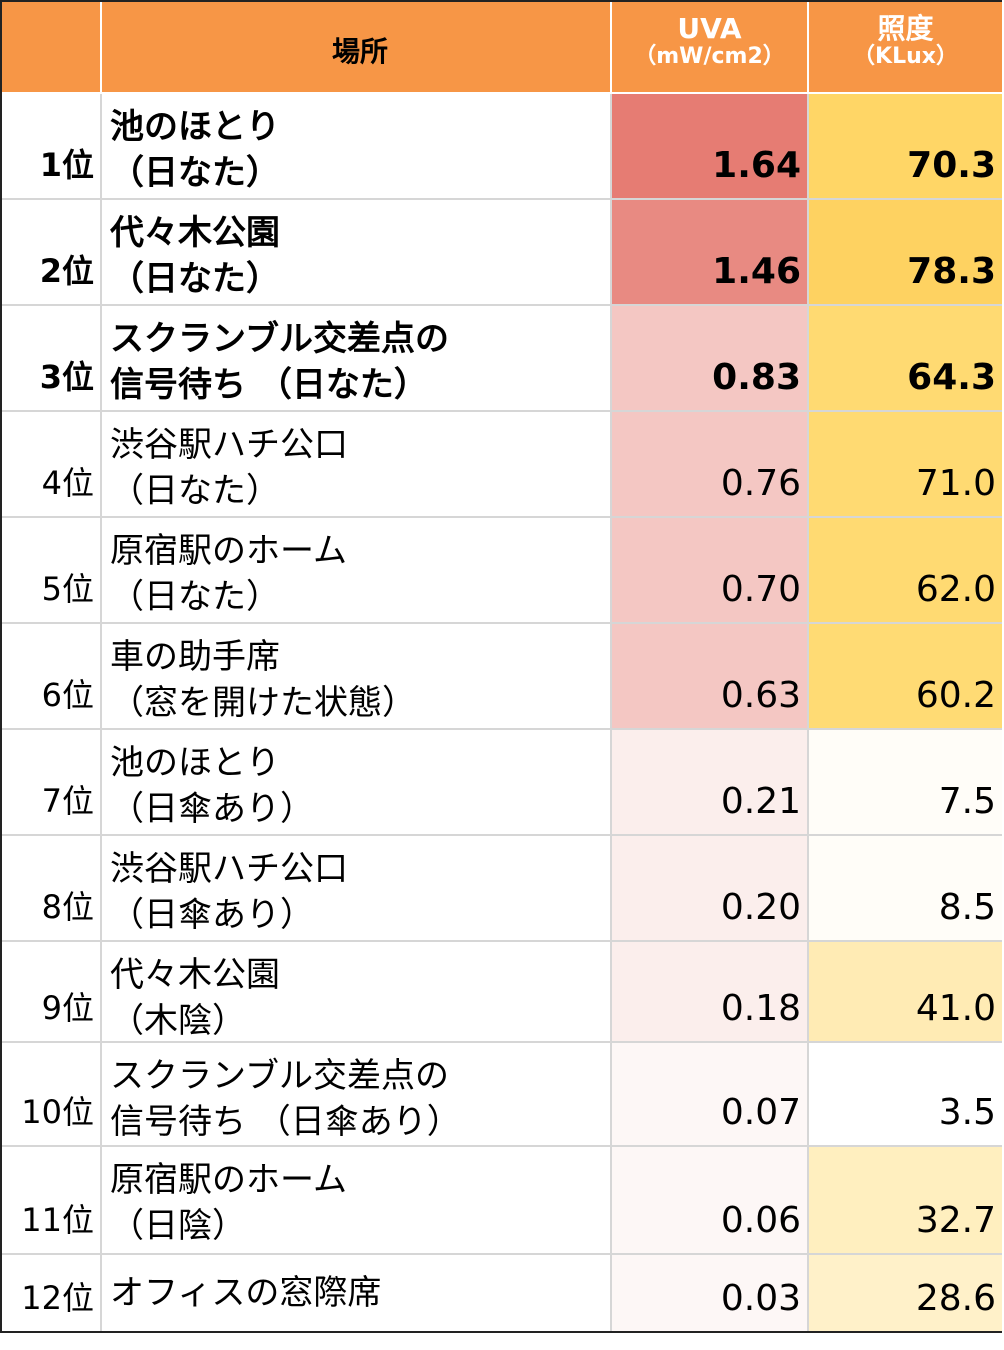 The image size is (1004, 1350). What do you see at coordinates (710, 147) in the screenshot?
I see `uva-value-cell: 1.64` at bounding box center [710, 147].